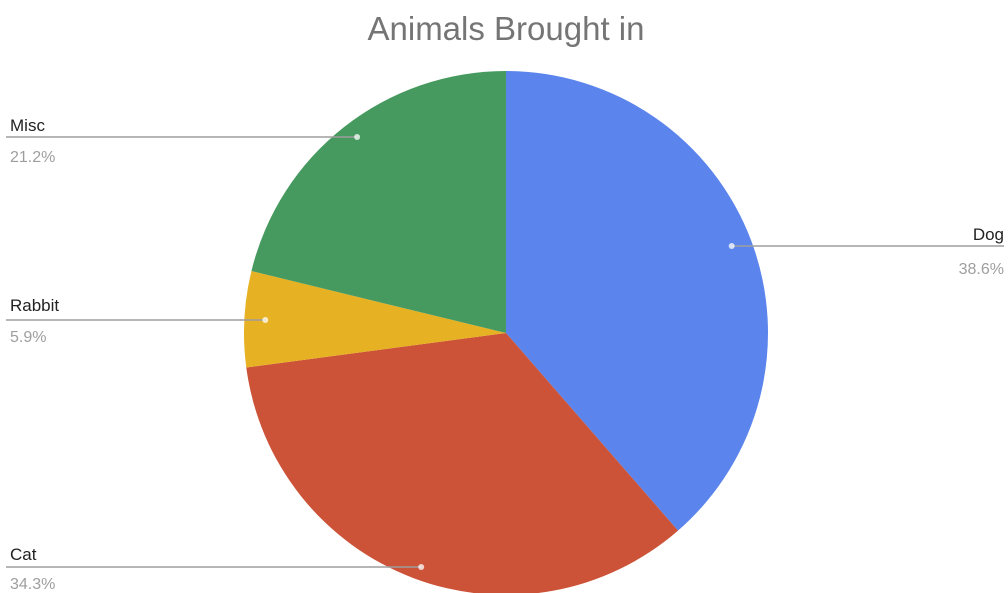 The height and width of the screenshot is (593, 1008). I want to click on slice-label-cat: Cat, so click(23, 554).